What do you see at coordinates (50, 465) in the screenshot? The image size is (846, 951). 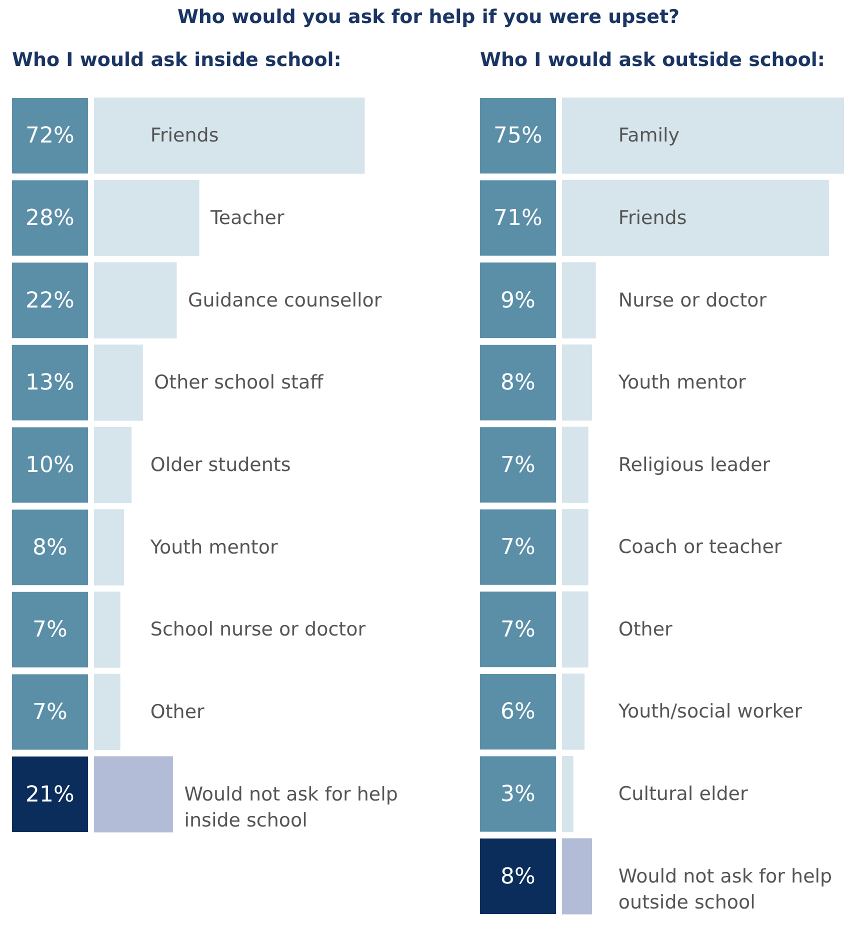 I see `data-label: 10%` at bounding box center [50, 465].